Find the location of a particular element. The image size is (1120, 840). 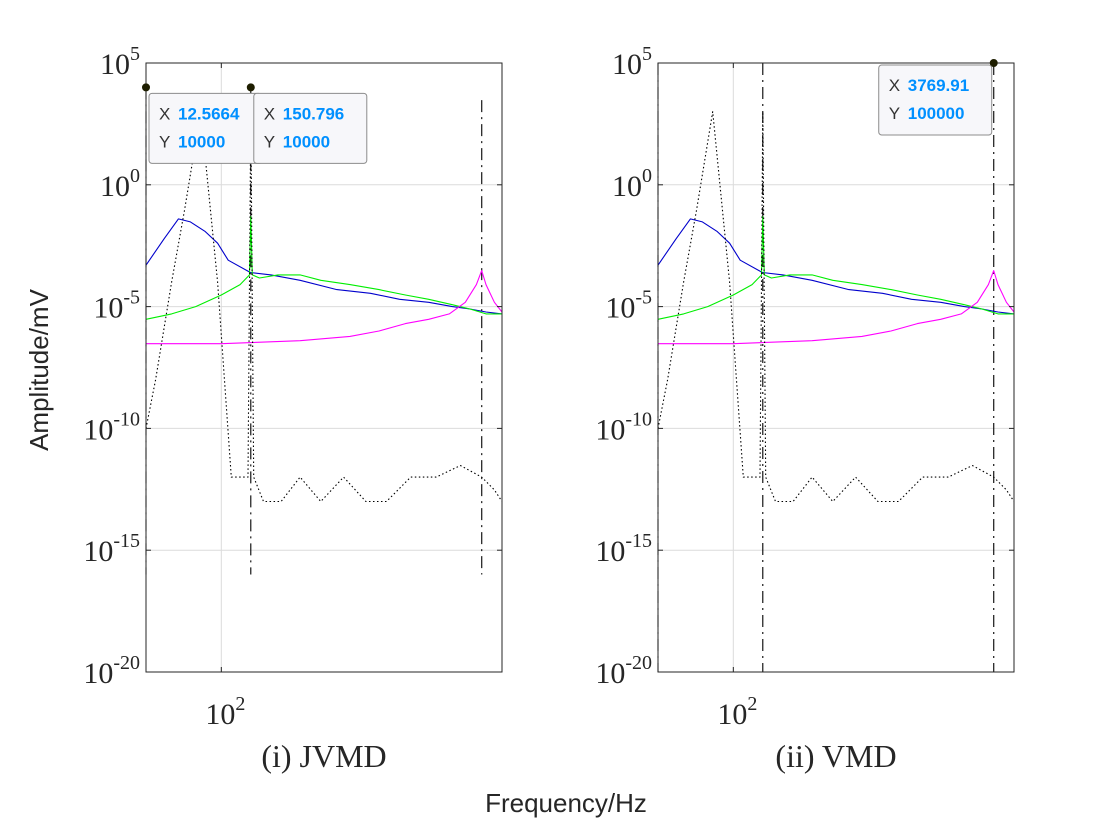

datatip-x-value: 3769.91 is located at coordinates (938, 85).